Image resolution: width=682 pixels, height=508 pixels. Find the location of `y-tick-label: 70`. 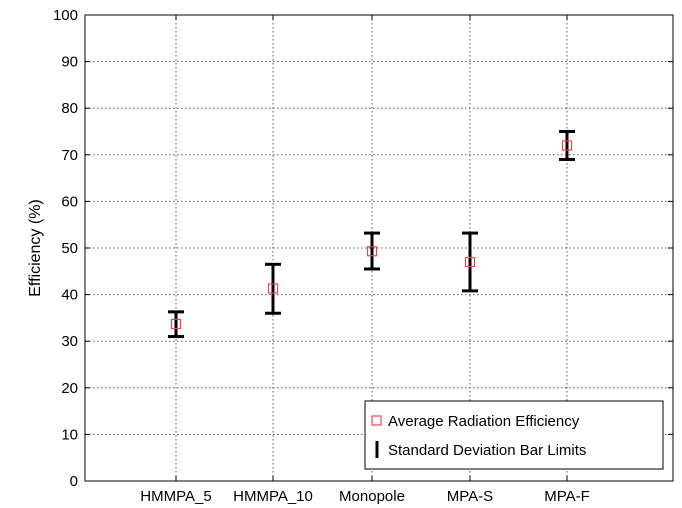

y-tick-label: 70 is located at coordinates (69, 155).